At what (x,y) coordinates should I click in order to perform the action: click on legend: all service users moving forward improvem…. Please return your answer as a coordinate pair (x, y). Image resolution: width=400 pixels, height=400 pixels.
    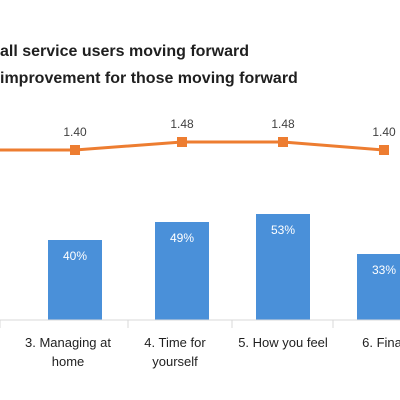
    Looking at the image, I should click on (149, 65).